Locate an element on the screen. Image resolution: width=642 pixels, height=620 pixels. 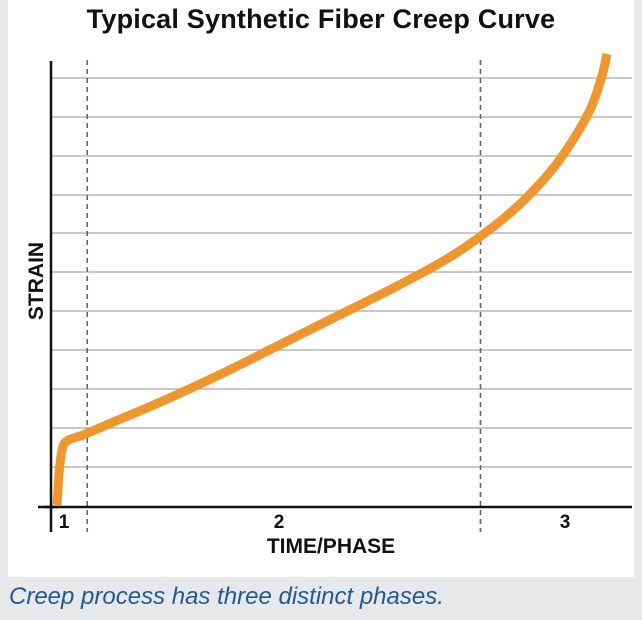
x-axis-label: TIME/PHASE is located at coordinates (331, 546).